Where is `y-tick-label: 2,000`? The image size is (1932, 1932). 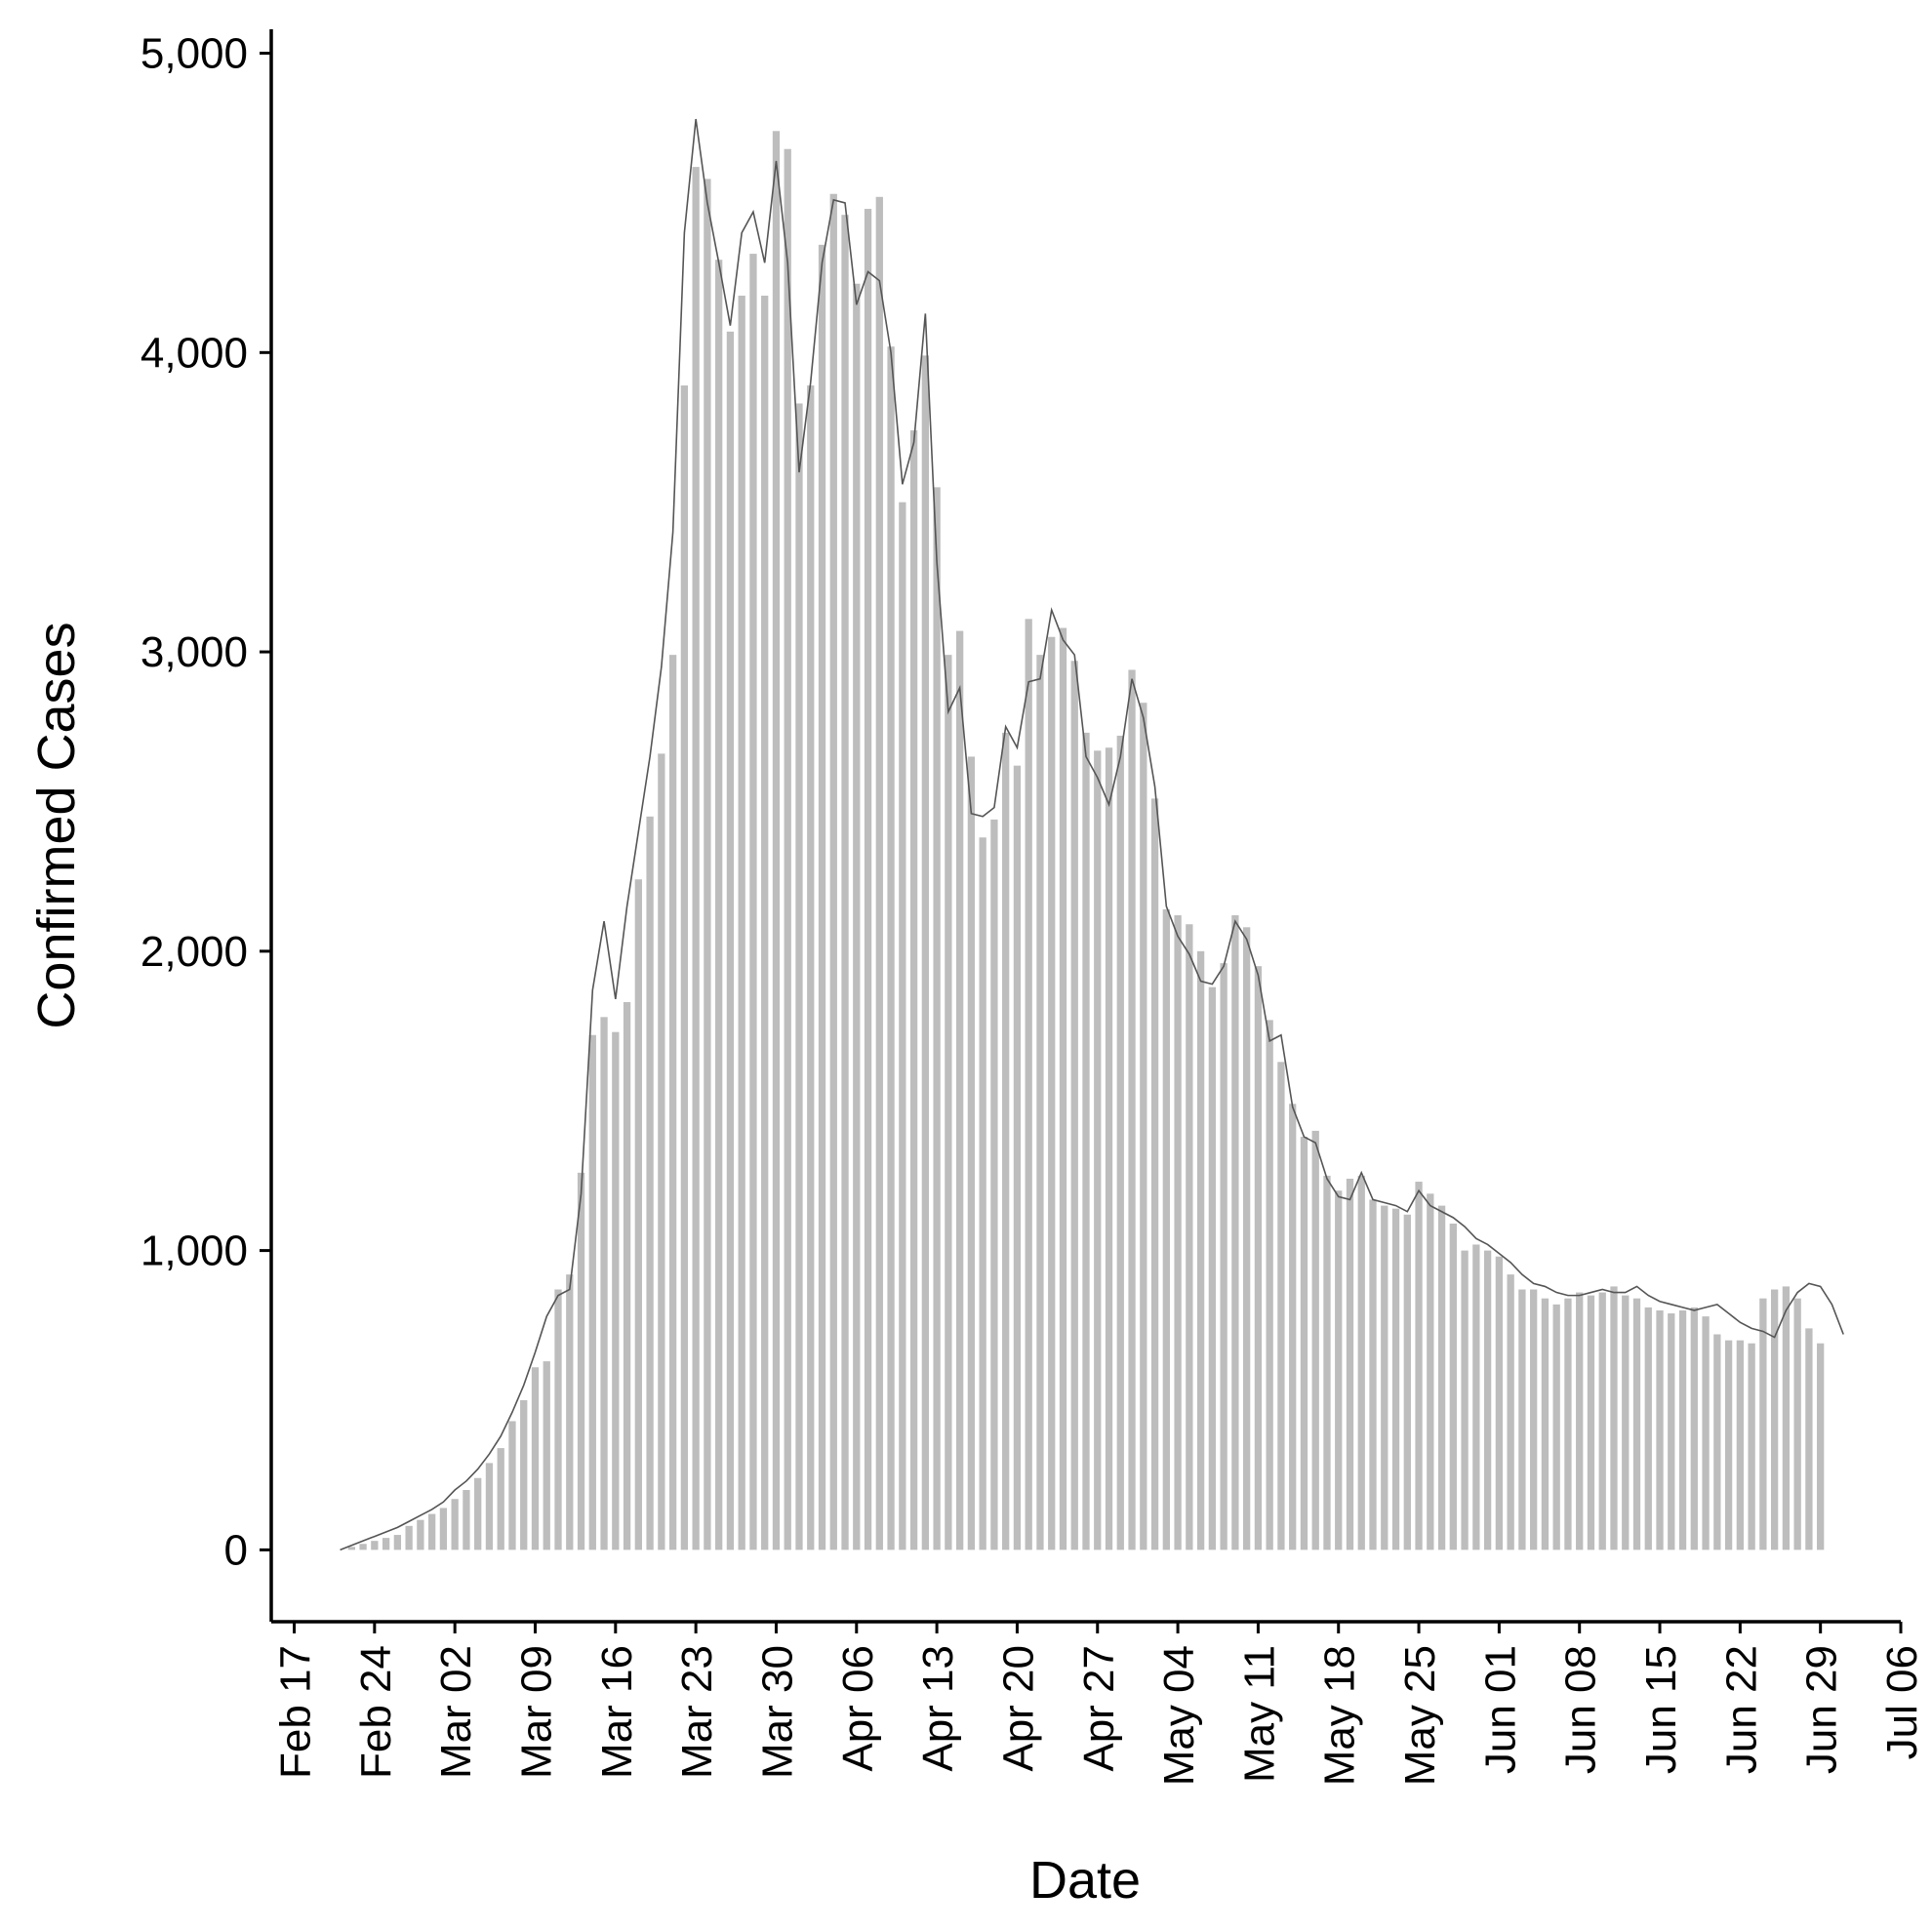
y-tick-label: 2,000 is located at coordinates (194, 952).